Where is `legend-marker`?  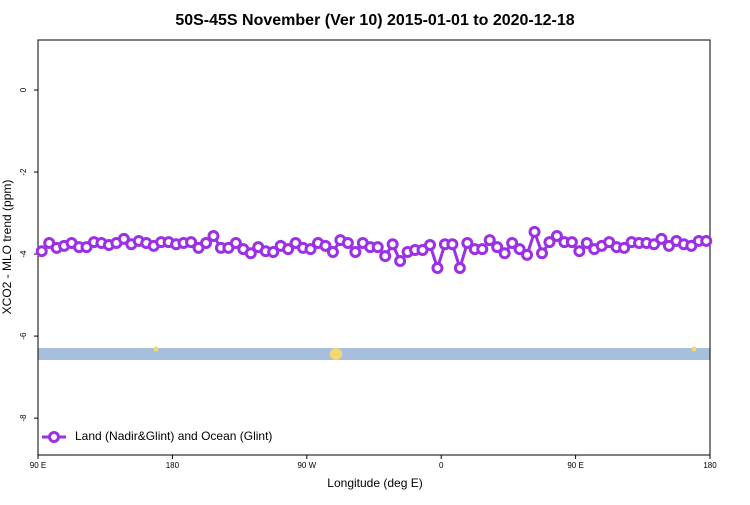
legend-marker is located at coordinates (54, 437).